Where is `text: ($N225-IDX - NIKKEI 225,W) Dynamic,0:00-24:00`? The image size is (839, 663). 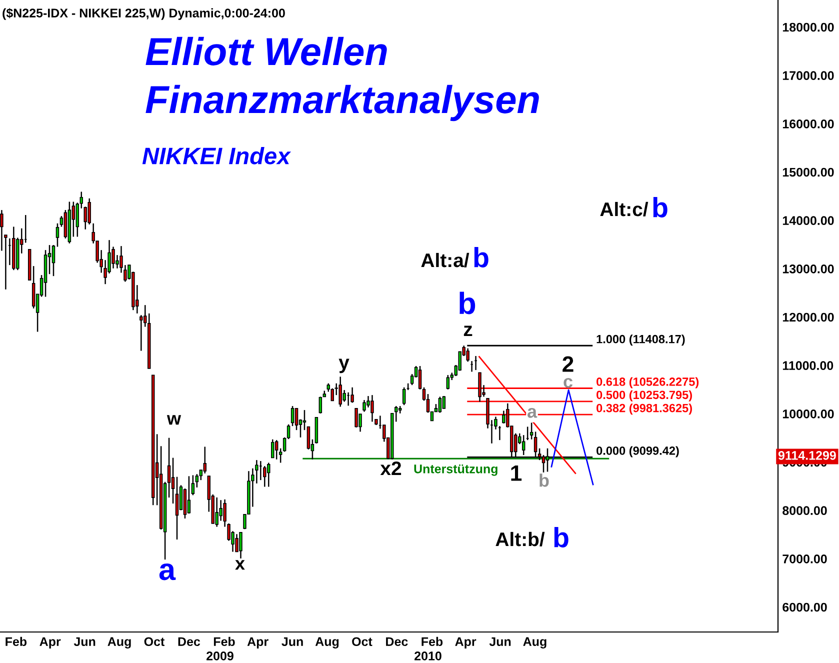 text: ($N225-IDX - NIKKEI 225,W) Dynamic,0:00-24:00 is located at coordinates (143, 14).